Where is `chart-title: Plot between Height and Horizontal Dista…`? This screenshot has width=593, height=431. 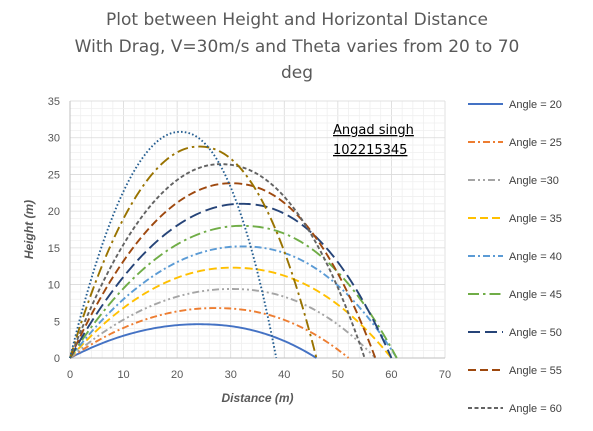
chart-title: Plot between Height and Horizontal Dista… is located at coordinates (297, 46).